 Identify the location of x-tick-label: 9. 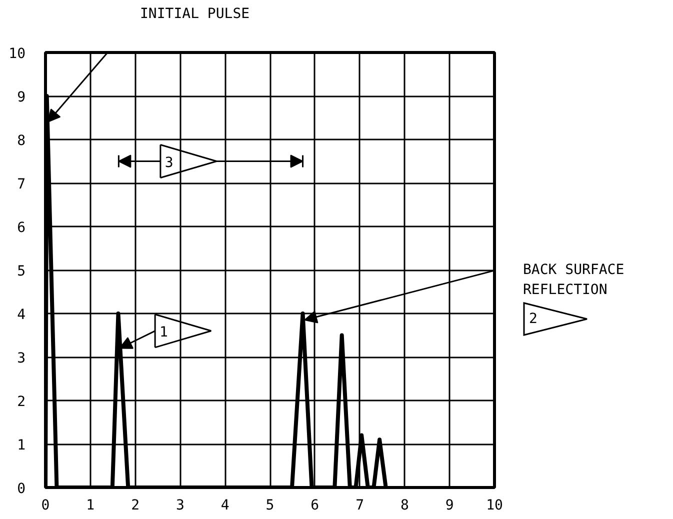
(449, 506).